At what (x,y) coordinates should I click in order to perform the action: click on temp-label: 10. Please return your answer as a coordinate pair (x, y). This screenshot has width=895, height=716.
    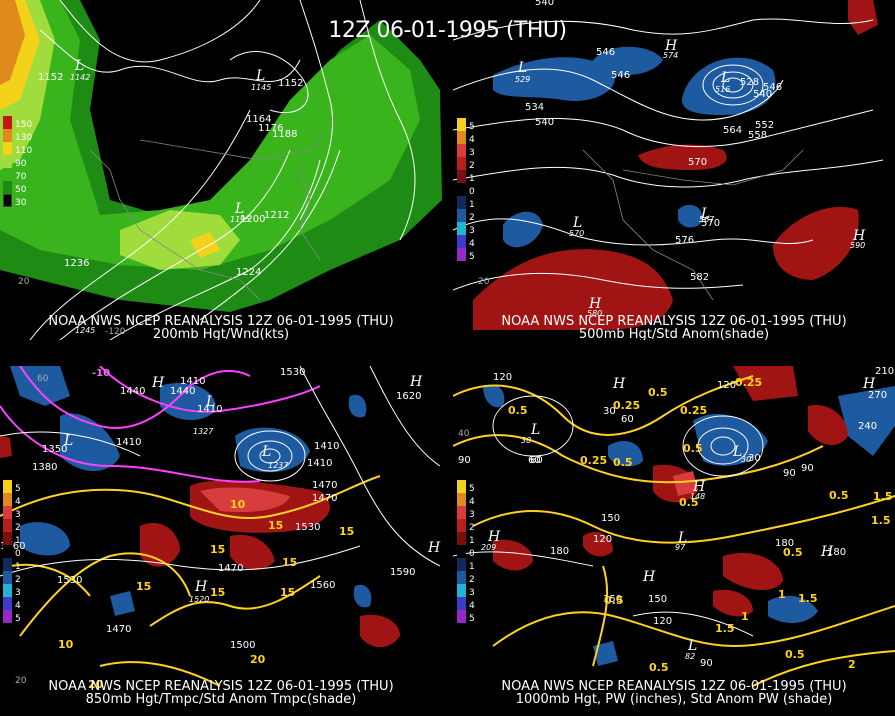
    Looking at the image, I should click on (238, 504).